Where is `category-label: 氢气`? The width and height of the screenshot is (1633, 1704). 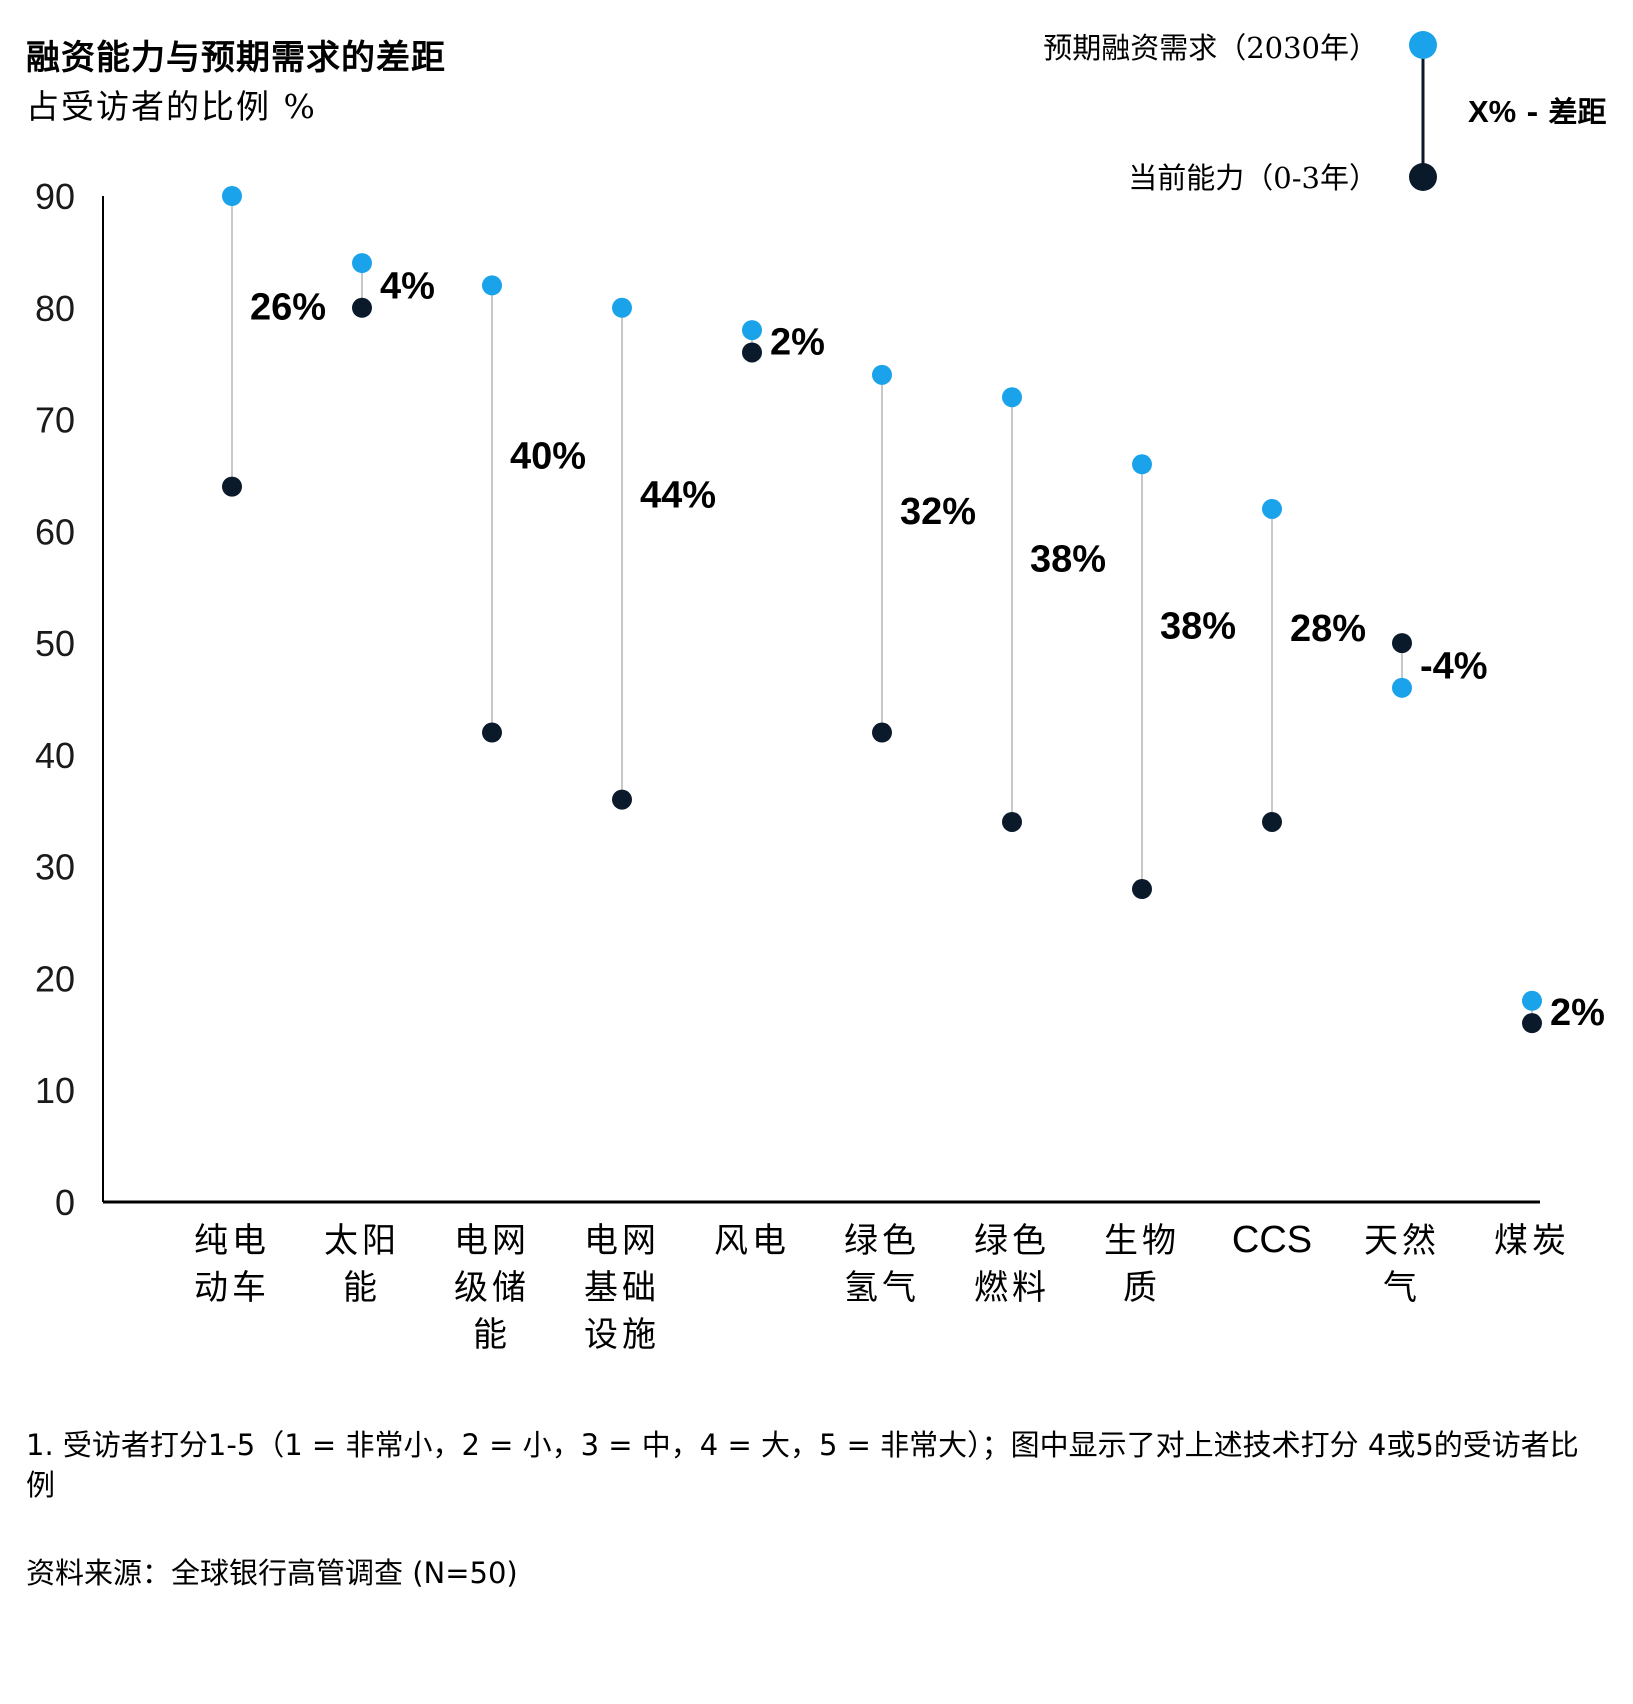 category-label: 氢气 is located at coordinates (882, 1288).